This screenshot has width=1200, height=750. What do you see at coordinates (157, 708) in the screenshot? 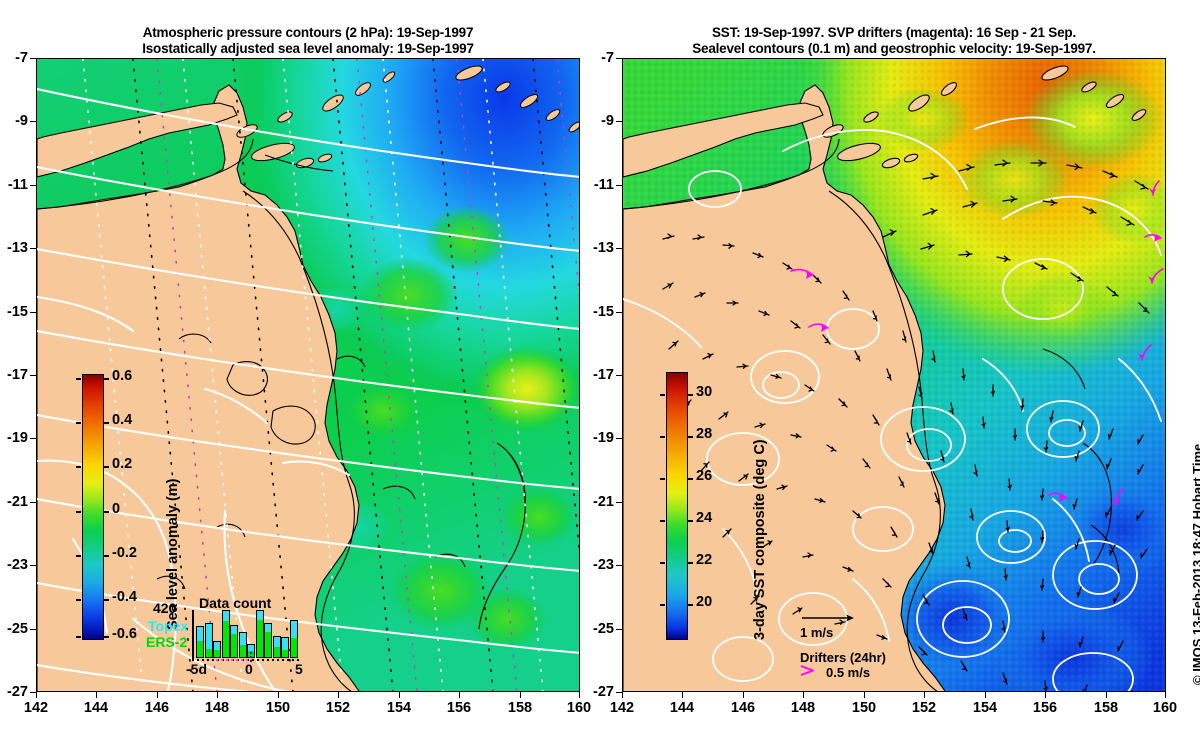
I see `left-xtick-146: 146` at bounding box center [157, 708].